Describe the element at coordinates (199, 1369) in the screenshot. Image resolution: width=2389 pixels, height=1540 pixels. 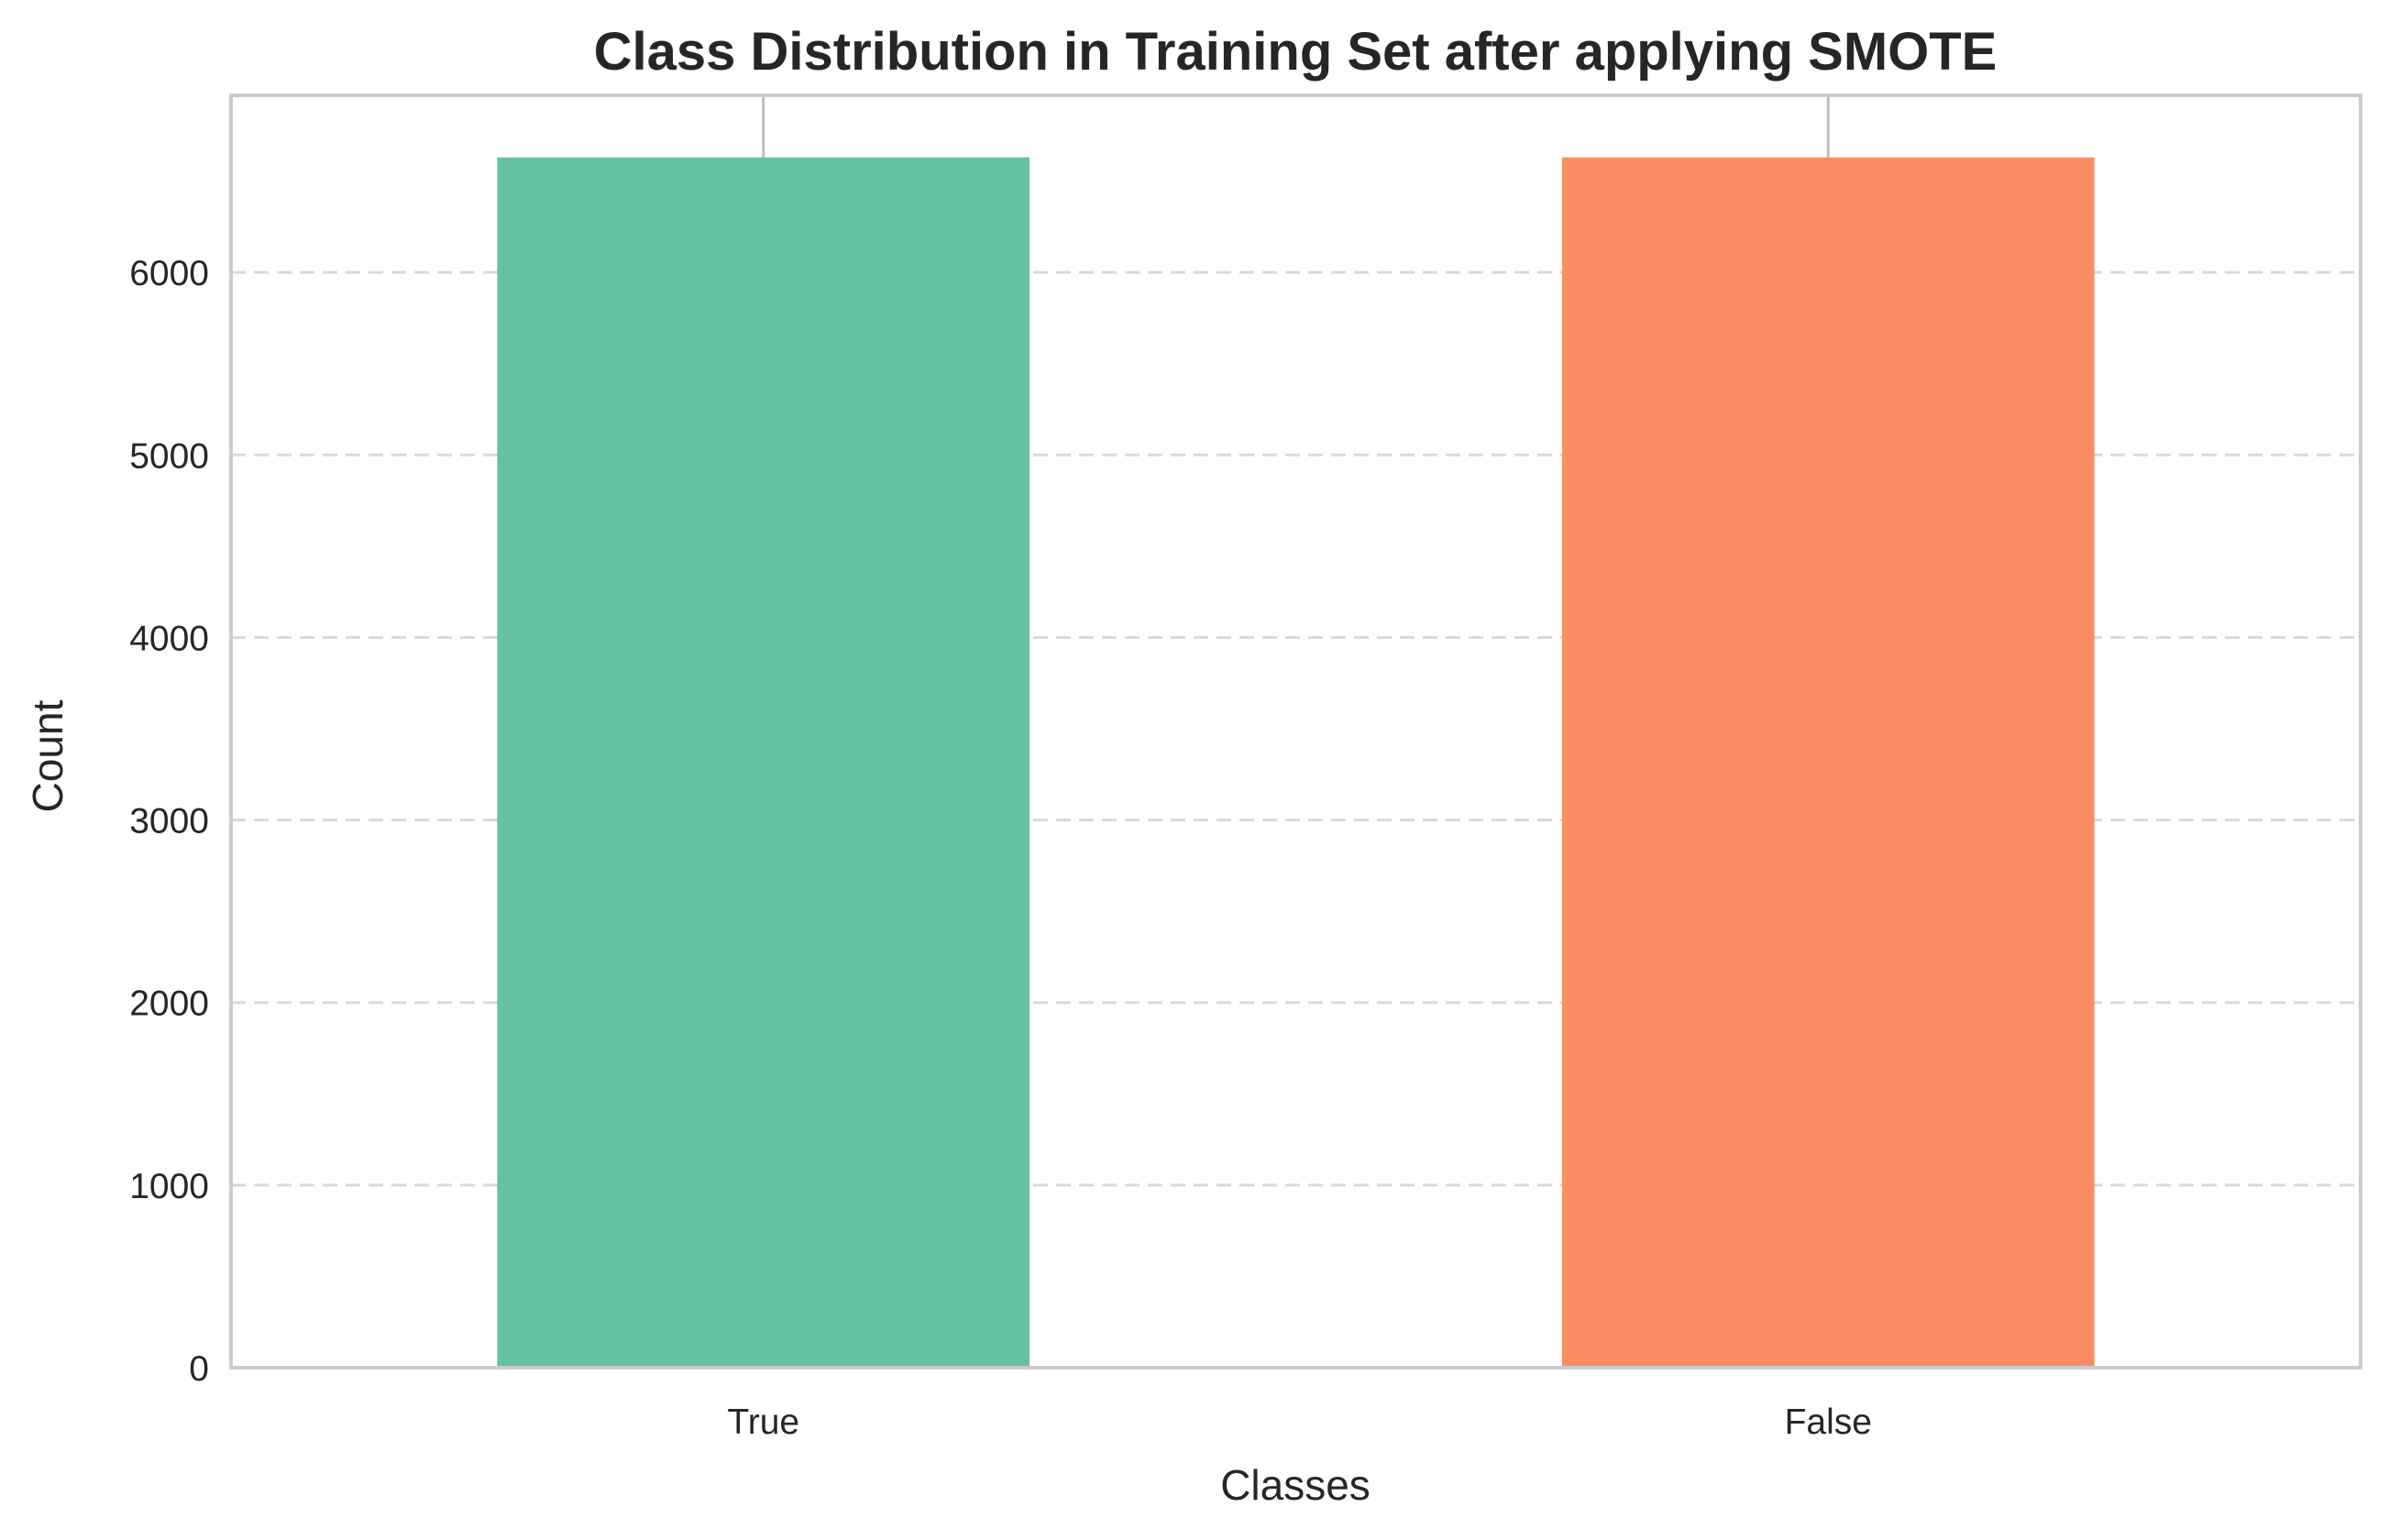
I see `y-tick-label: 0` at that location.